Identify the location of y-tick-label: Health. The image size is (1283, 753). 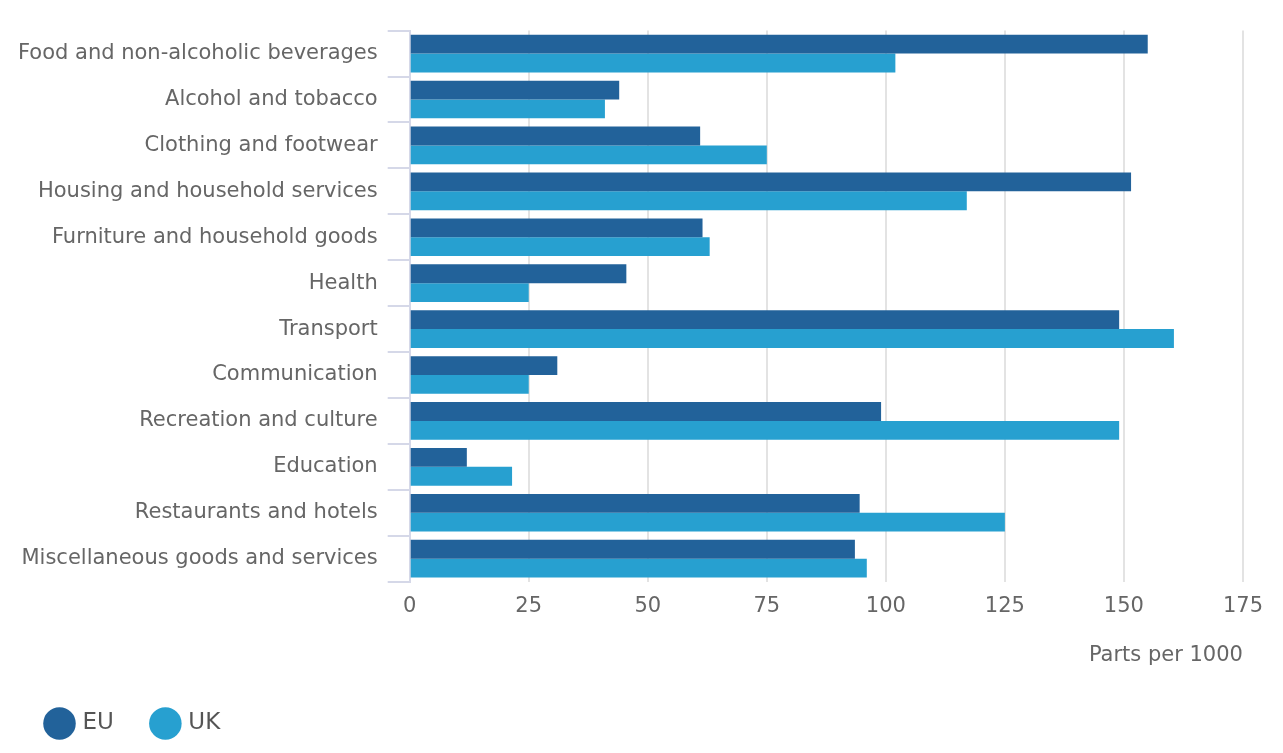
(343, 281).